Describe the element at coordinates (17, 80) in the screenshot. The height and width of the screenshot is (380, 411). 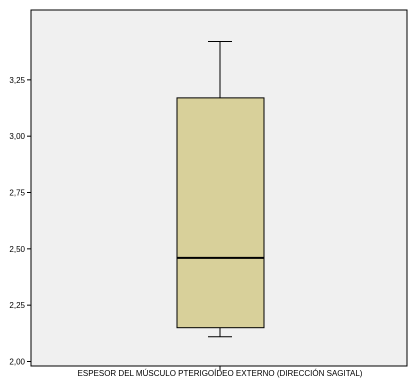
I see `y-tick-label: 3,25` at that location.